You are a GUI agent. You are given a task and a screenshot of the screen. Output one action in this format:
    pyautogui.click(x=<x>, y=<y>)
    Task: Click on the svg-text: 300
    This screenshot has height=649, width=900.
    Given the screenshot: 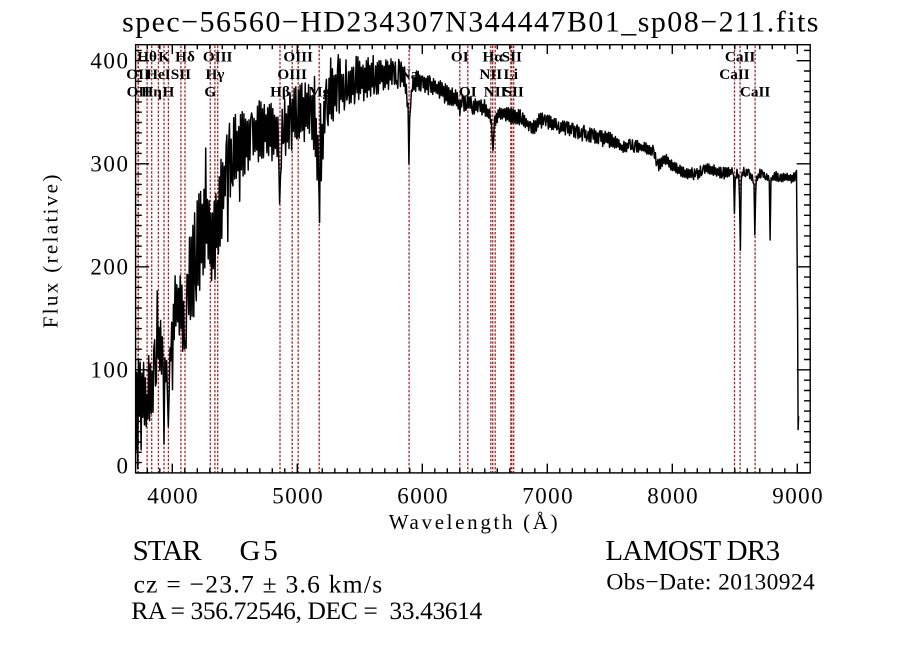 What is the action you would take?
    pyautogui.click(x=109, y=163)
    